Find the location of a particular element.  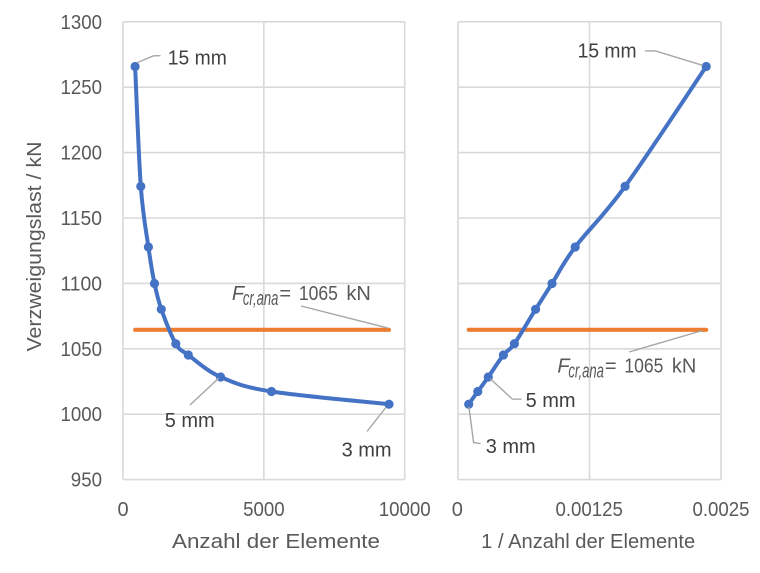

svg-text: 1050 is located at coordinates (82, 350).